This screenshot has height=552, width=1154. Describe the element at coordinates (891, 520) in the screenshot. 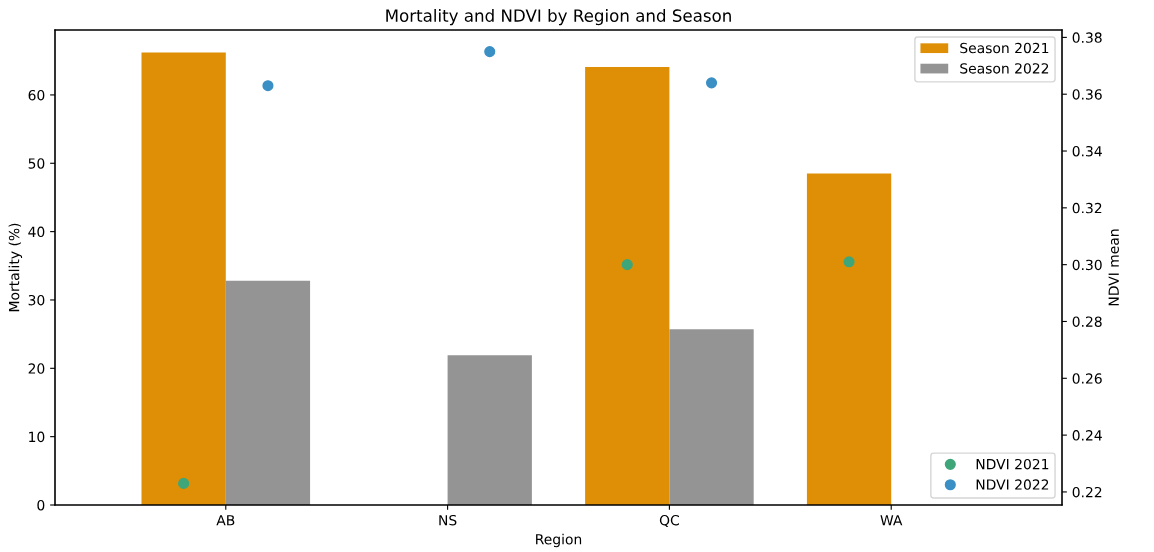

I see `x-tick-label: WA` at that location.